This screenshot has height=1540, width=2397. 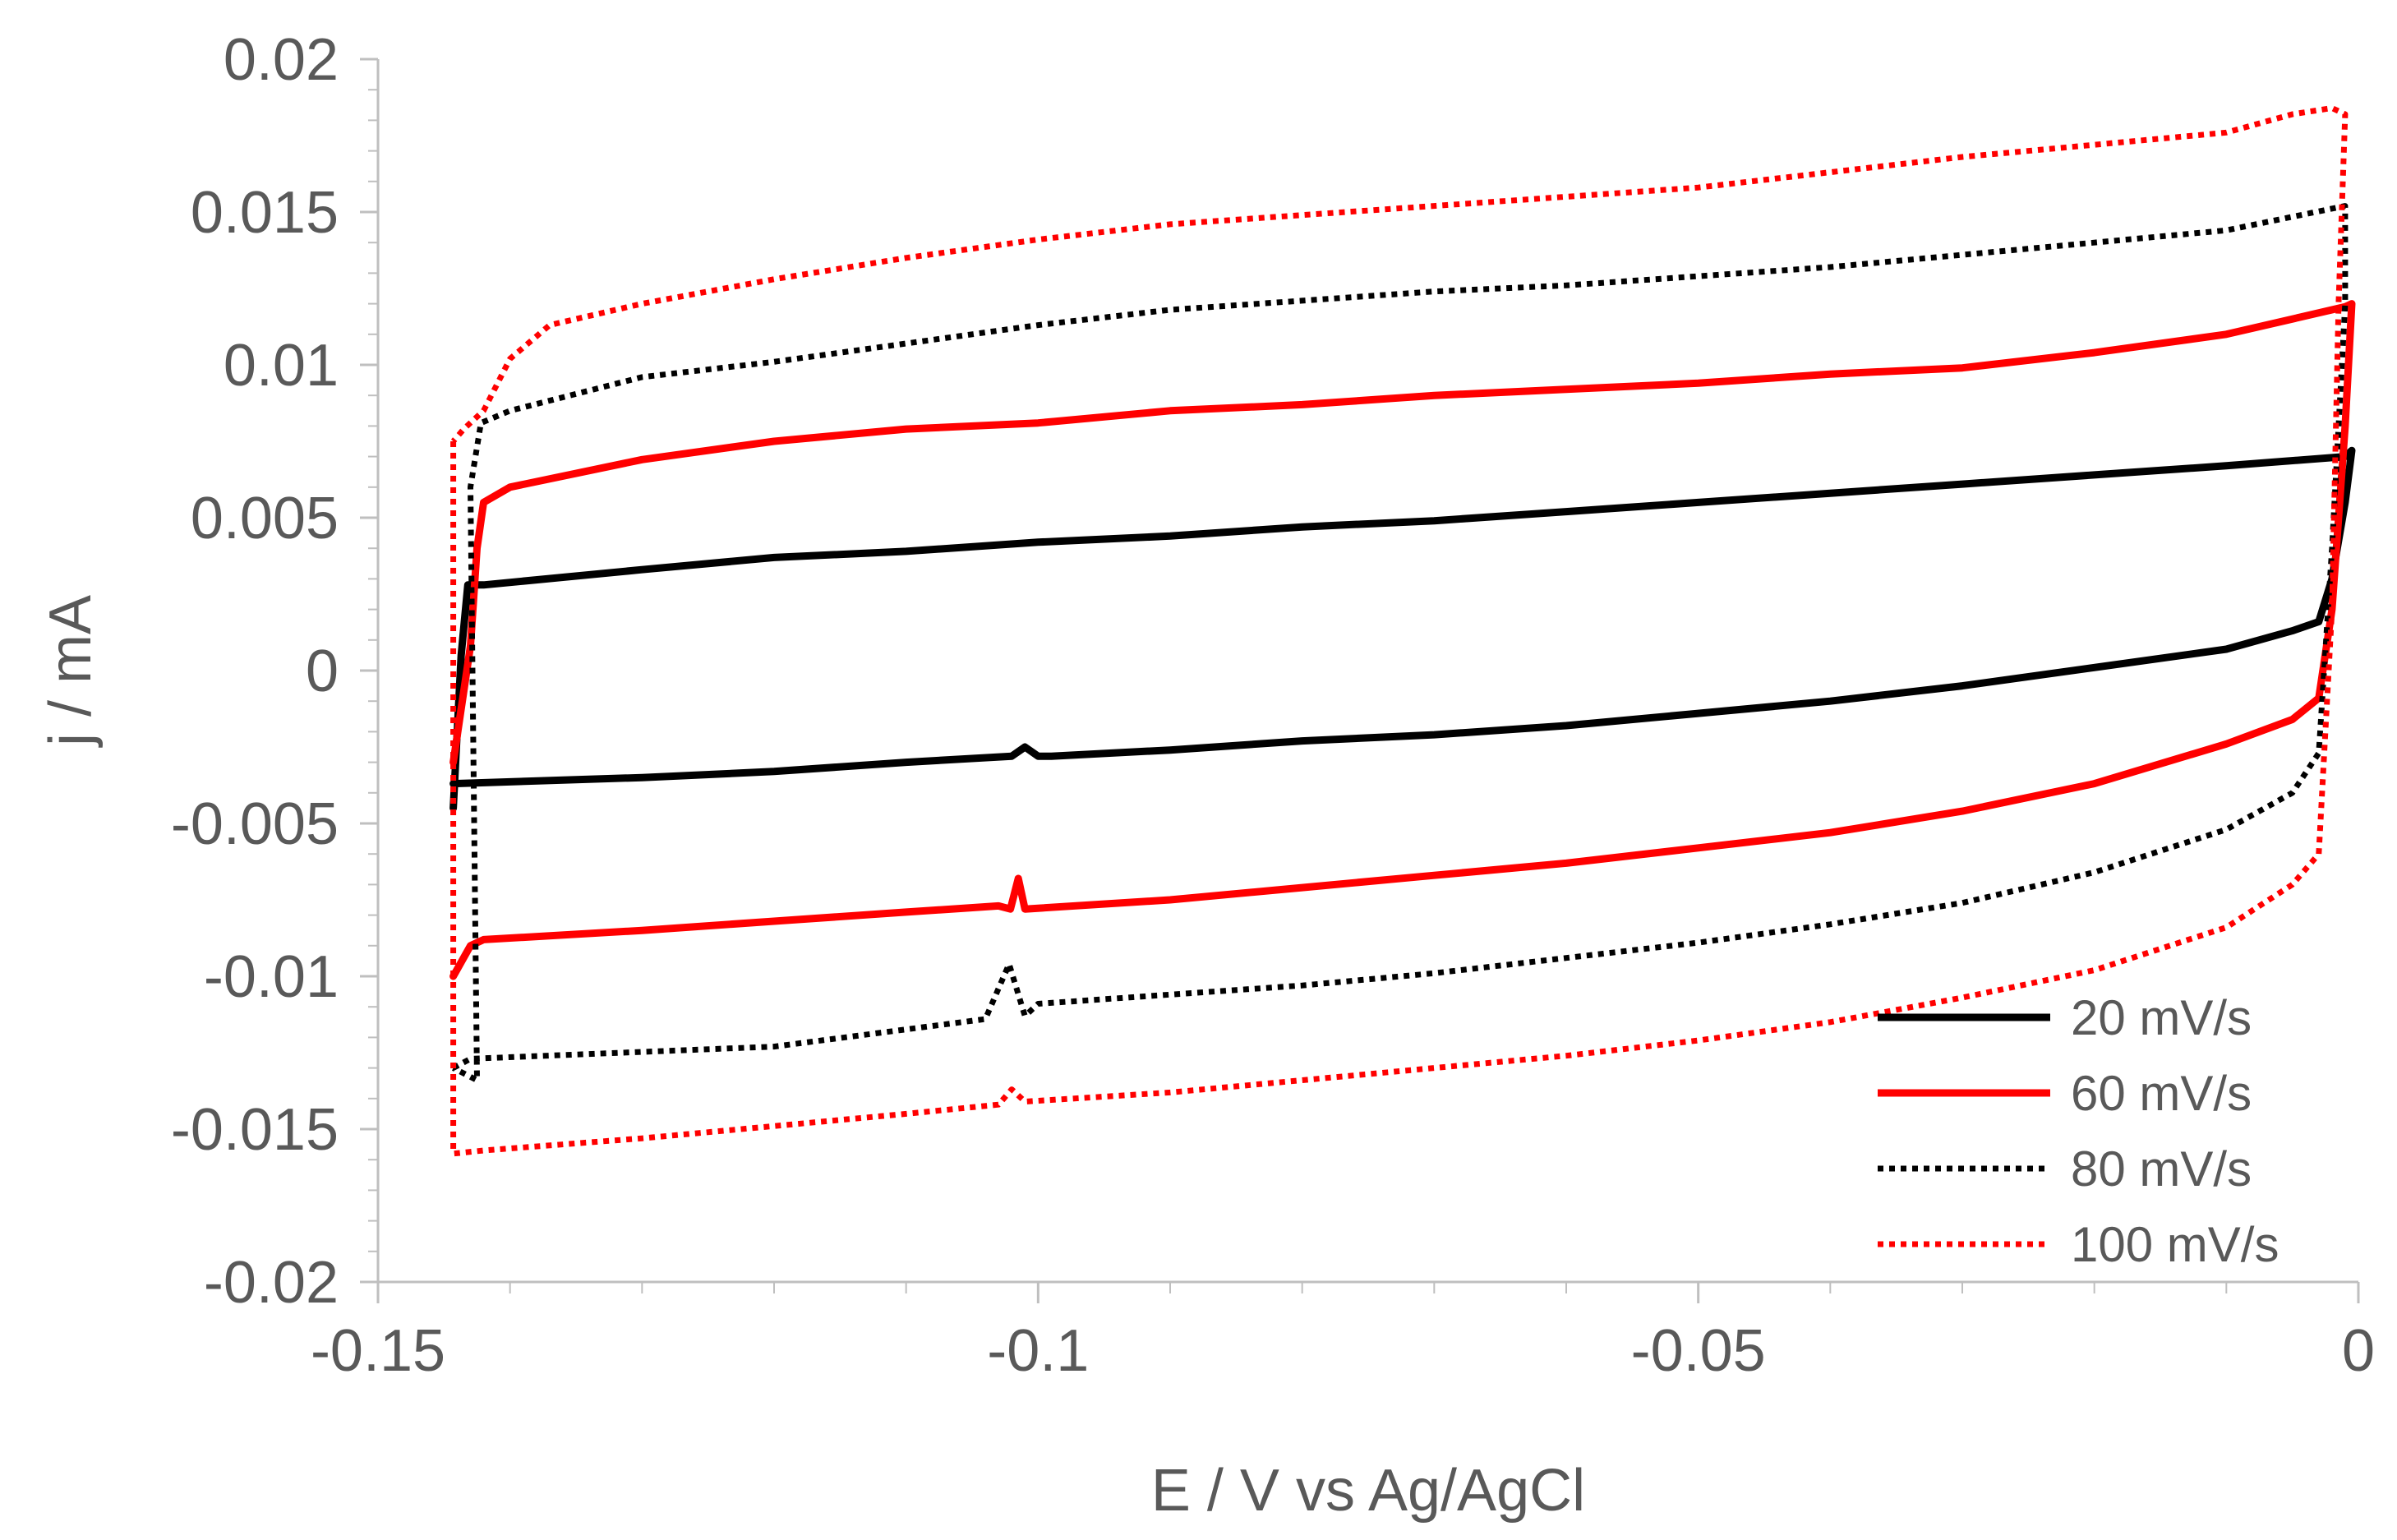 What do you see at coordinates (1038, 1351) in the screenshot?
I see `x-tick-label: -0.1` at bounding box center [1038, 1351].